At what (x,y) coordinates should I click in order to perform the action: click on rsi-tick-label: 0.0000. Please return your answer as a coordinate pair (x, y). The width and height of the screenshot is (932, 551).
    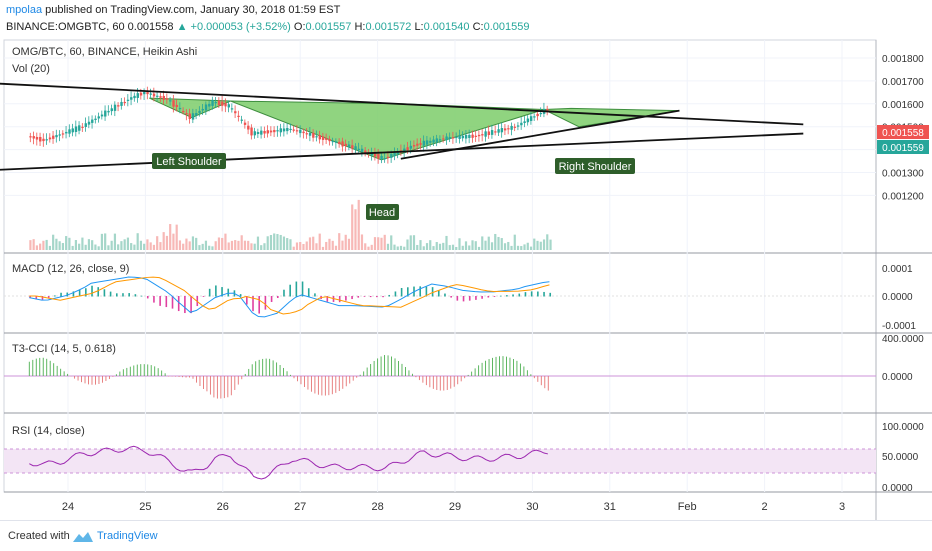
    Looking at the image, I should click on (897, 488).